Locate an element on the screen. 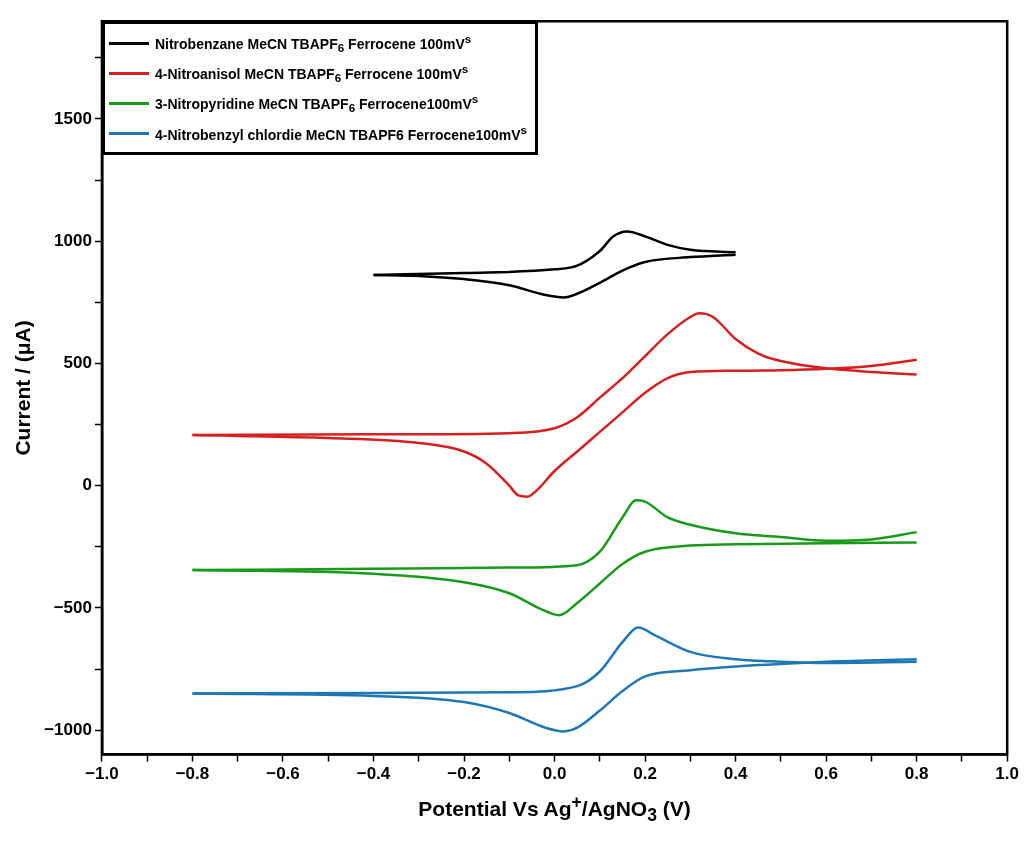 This screenshot has height=846, width=1030. y-tick-label: 1500 is located at coordinates (73, 118).